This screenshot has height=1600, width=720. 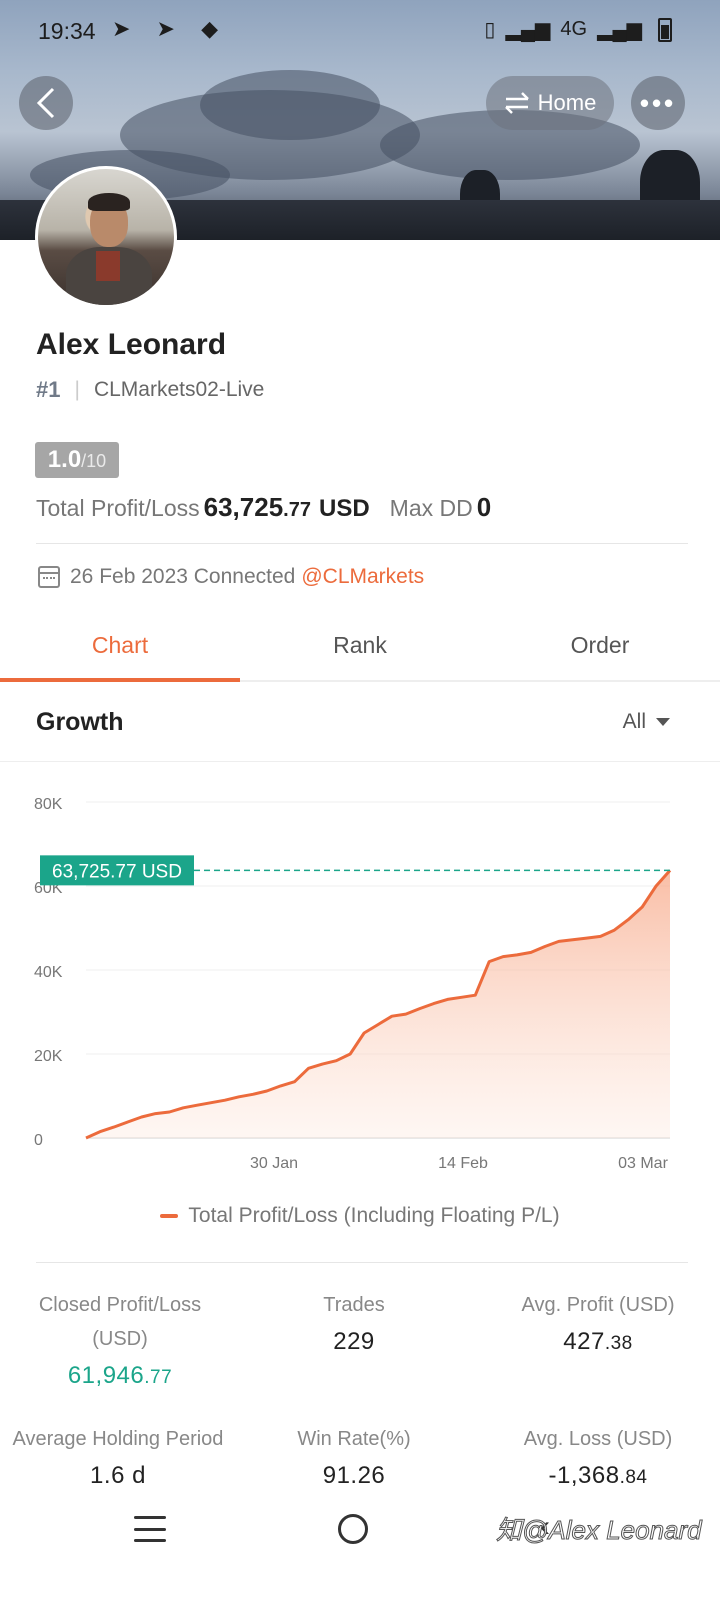 What do you see at coordinates (131, 344) in the screenshot?
I see `trader-name: Alex Leonard` at bounding box center [131, 344].